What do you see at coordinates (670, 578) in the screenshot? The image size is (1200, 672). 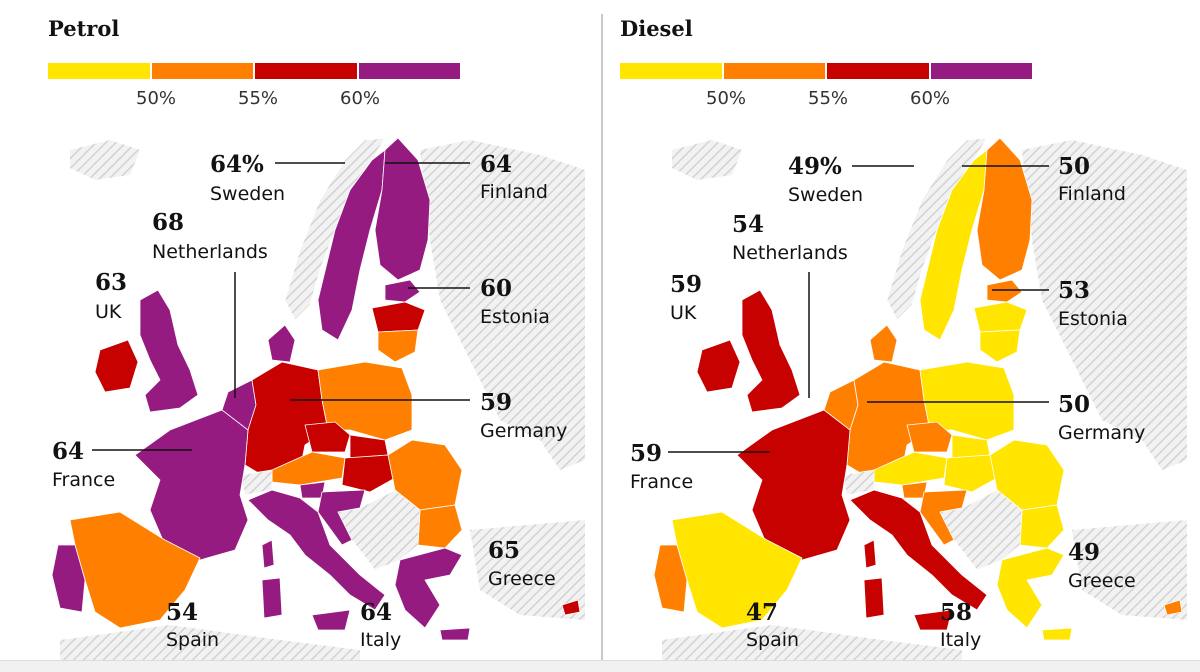 I see `country-portugal` at bounding box center [670, 578].